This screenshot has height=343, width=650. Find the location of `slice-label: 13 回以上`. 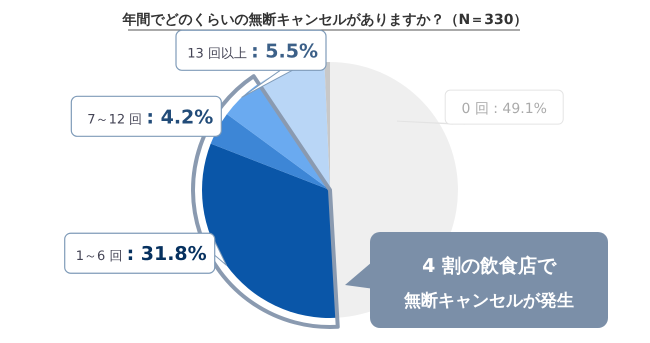

slice-label: 13 回以上 is located at coordinates (219, 54).